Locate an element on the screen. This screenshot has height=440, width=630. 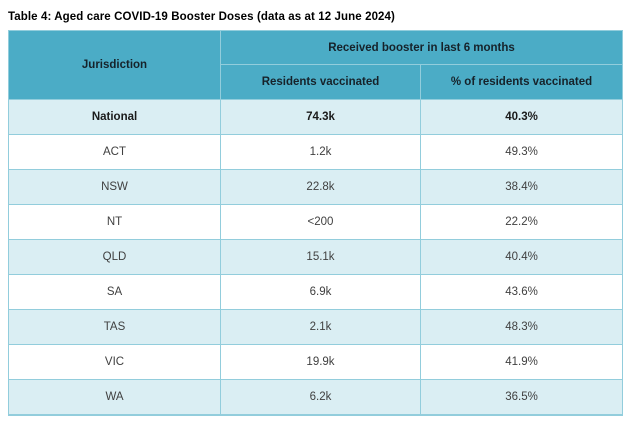
table-row-nsw: NSW 22.8k 38.4% is located at coordinates (316, 187).